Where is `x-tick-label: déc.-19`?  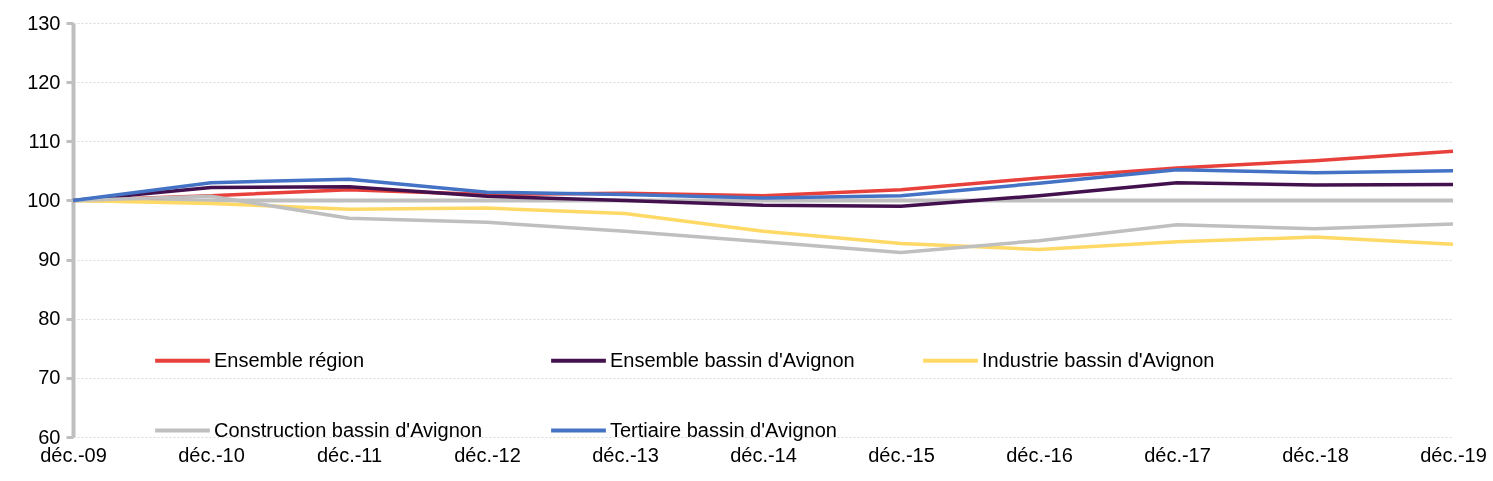 x-tick-label: déc.-19 is located at coordinates (1453, 454).